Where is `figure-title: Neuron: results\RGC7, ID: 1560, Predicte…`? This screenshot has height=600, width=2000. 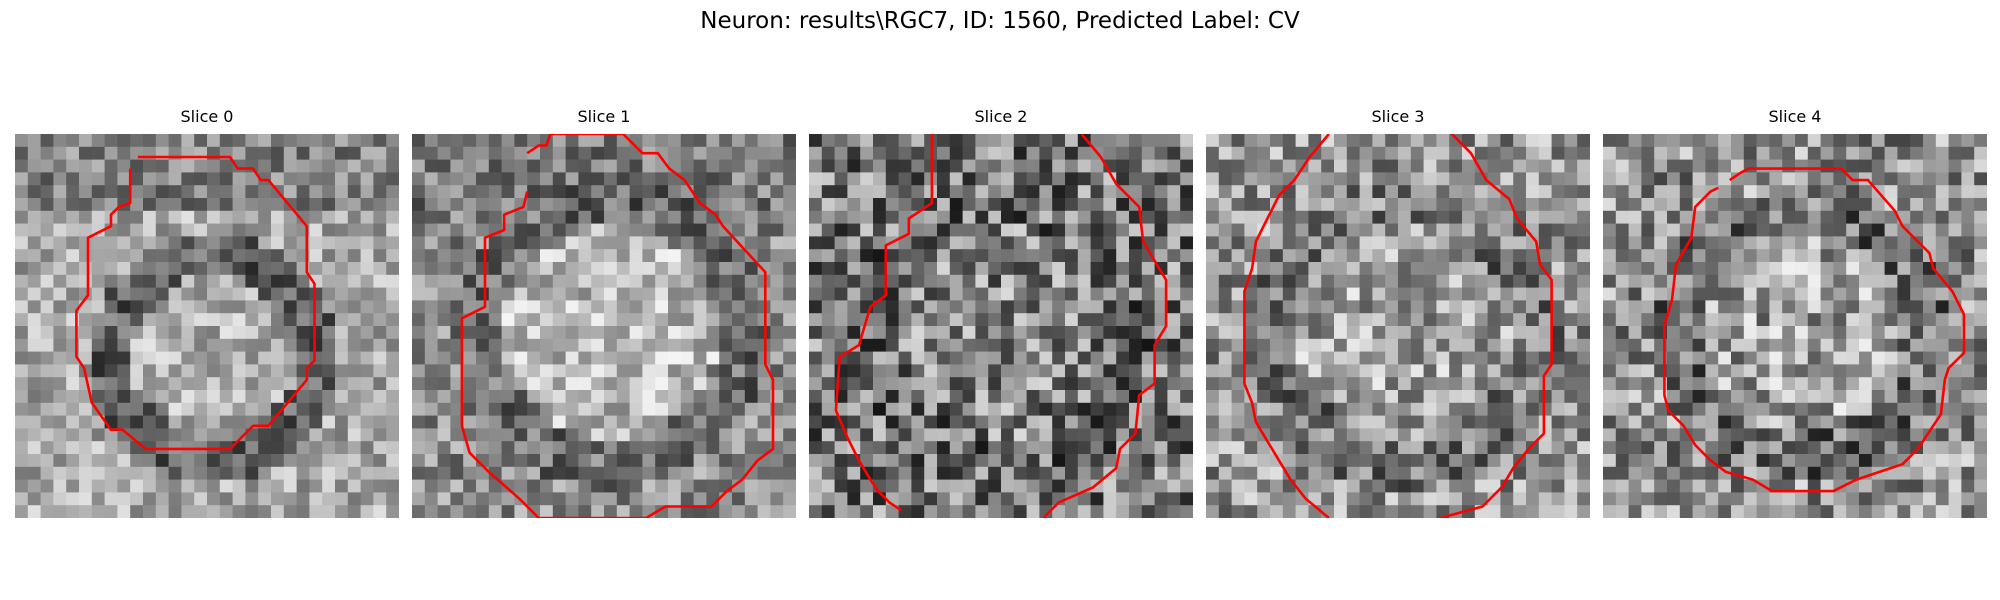
figure-title: Neuron: results\RGC7, ID: 1560, Predicte… is located at coordinates (1000, 21).